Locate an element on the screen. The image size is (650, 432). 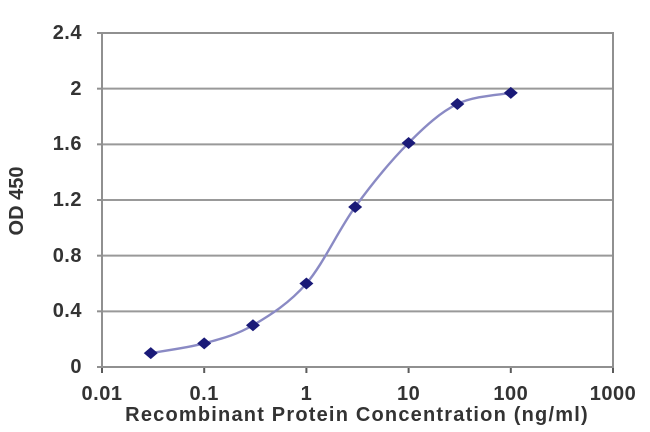
x-tick-label: 1 is located at coordinates (306, 394).